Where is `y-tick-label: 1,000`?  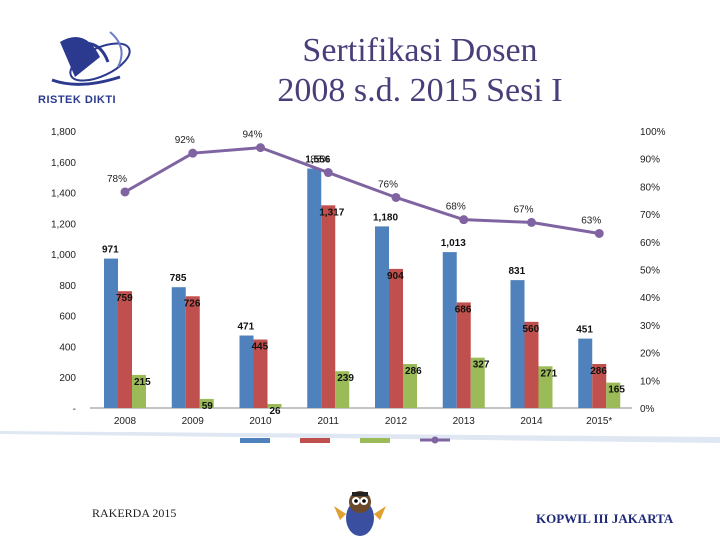 y-tick-label: 1,000 is located at coordinates (63, 255).